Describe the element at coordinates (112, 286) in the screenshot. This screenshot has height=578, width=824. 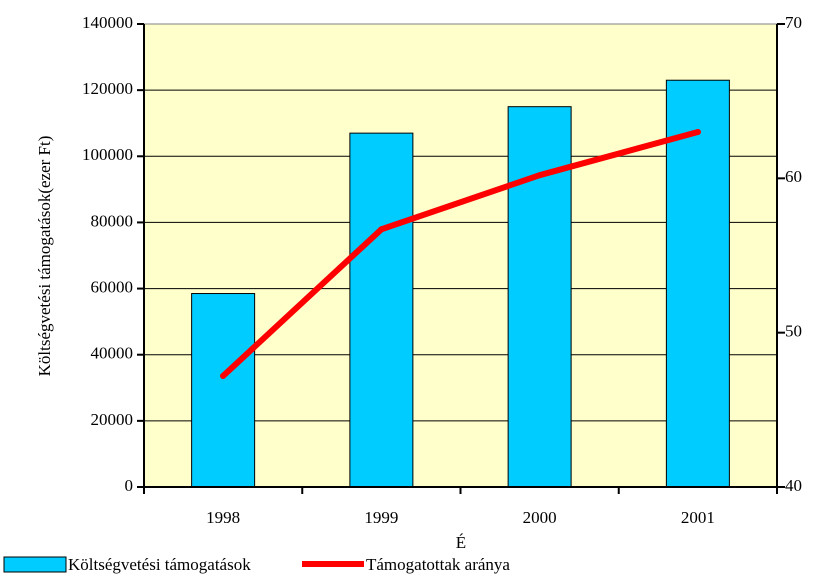
I see `y-tick-label: 60000` at that location.